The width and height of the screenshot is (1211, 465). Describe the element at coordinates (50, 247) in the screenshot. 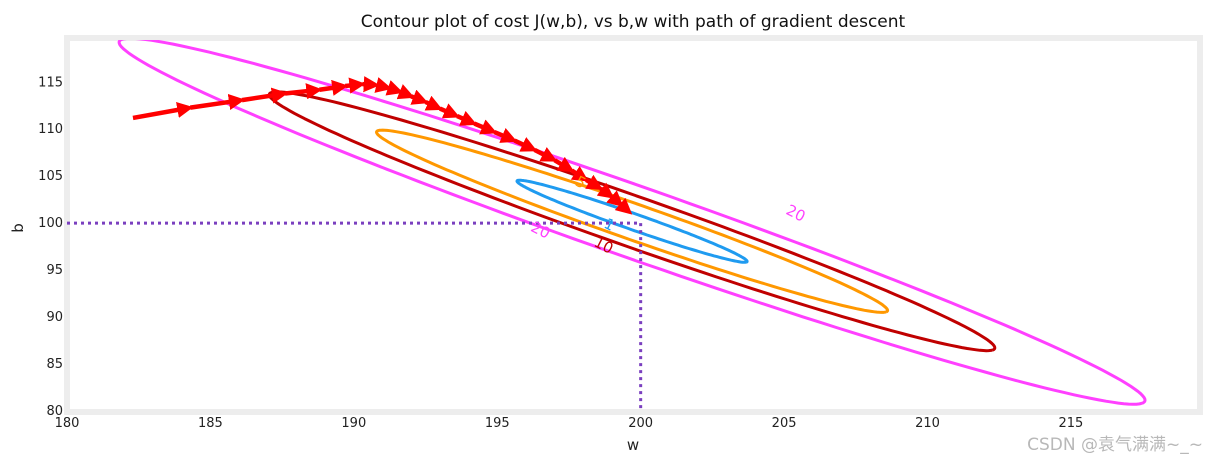

I see `y-axis-ticks: 80 85 90 95 100 105 110 115` at that location.